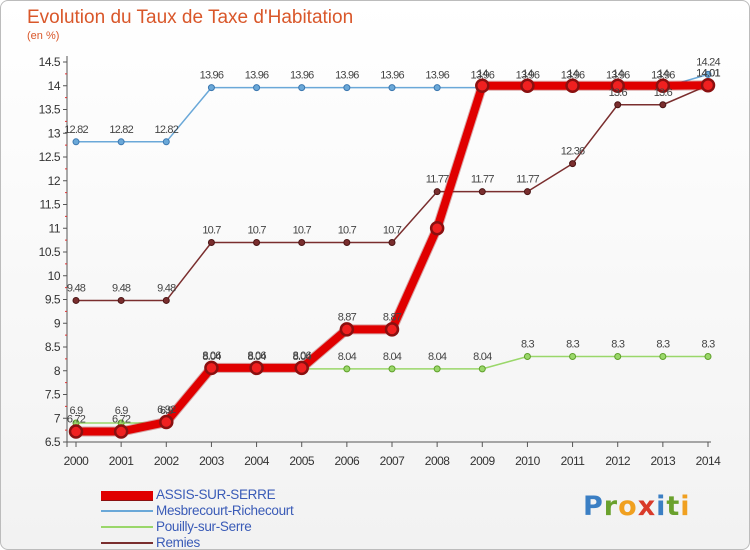 Image resolution: width=750 pixels, height=550 pixels. What do you see at coordinates (528, 461) in the screenshot?
I see `x-tick-label: 2010` at bounding box center [528, 461].